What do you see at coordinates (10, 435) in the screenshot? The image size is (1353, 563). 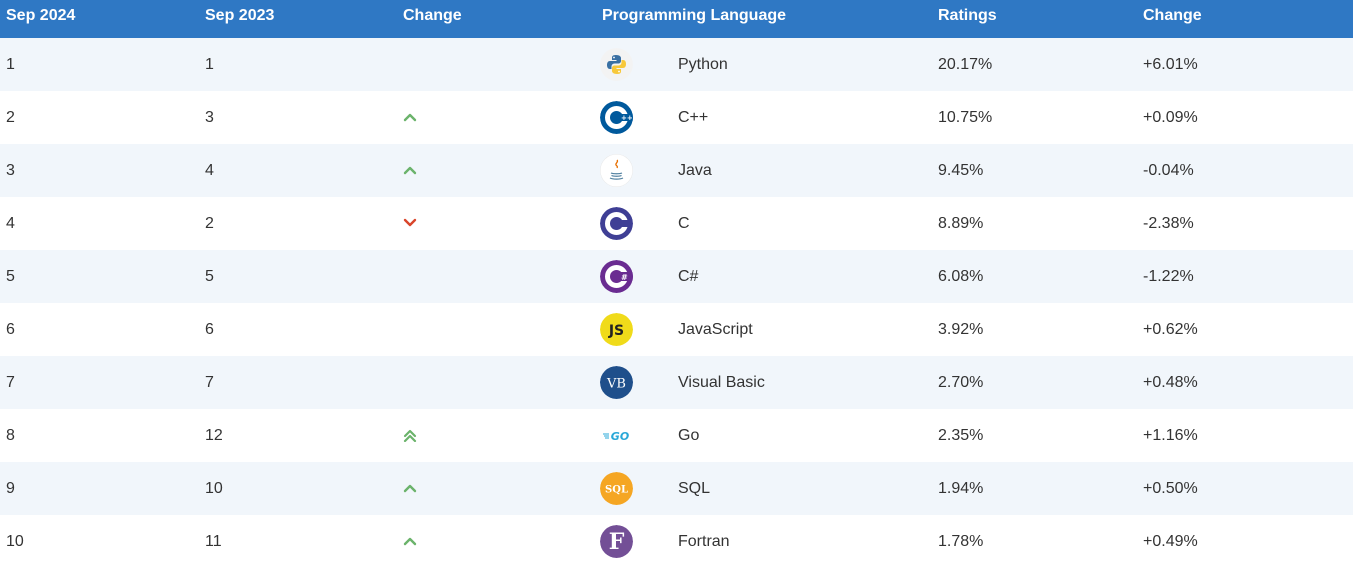 I see `rank-current: 8` at bounding box center [10, 435].